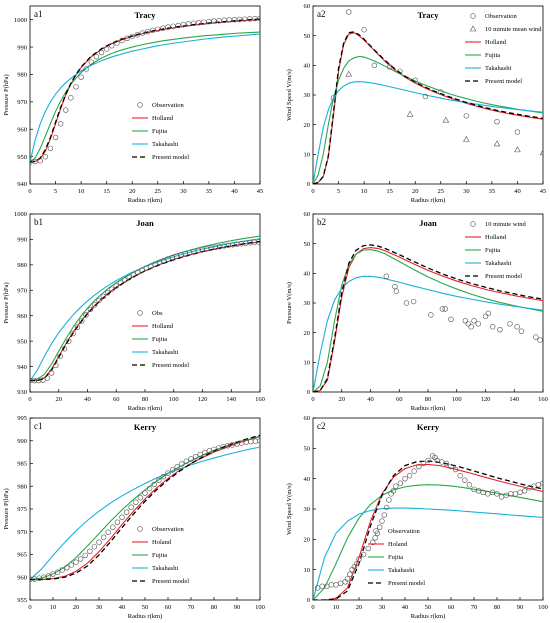  I want to click on y-tick-label: 60, so click(307, 6).